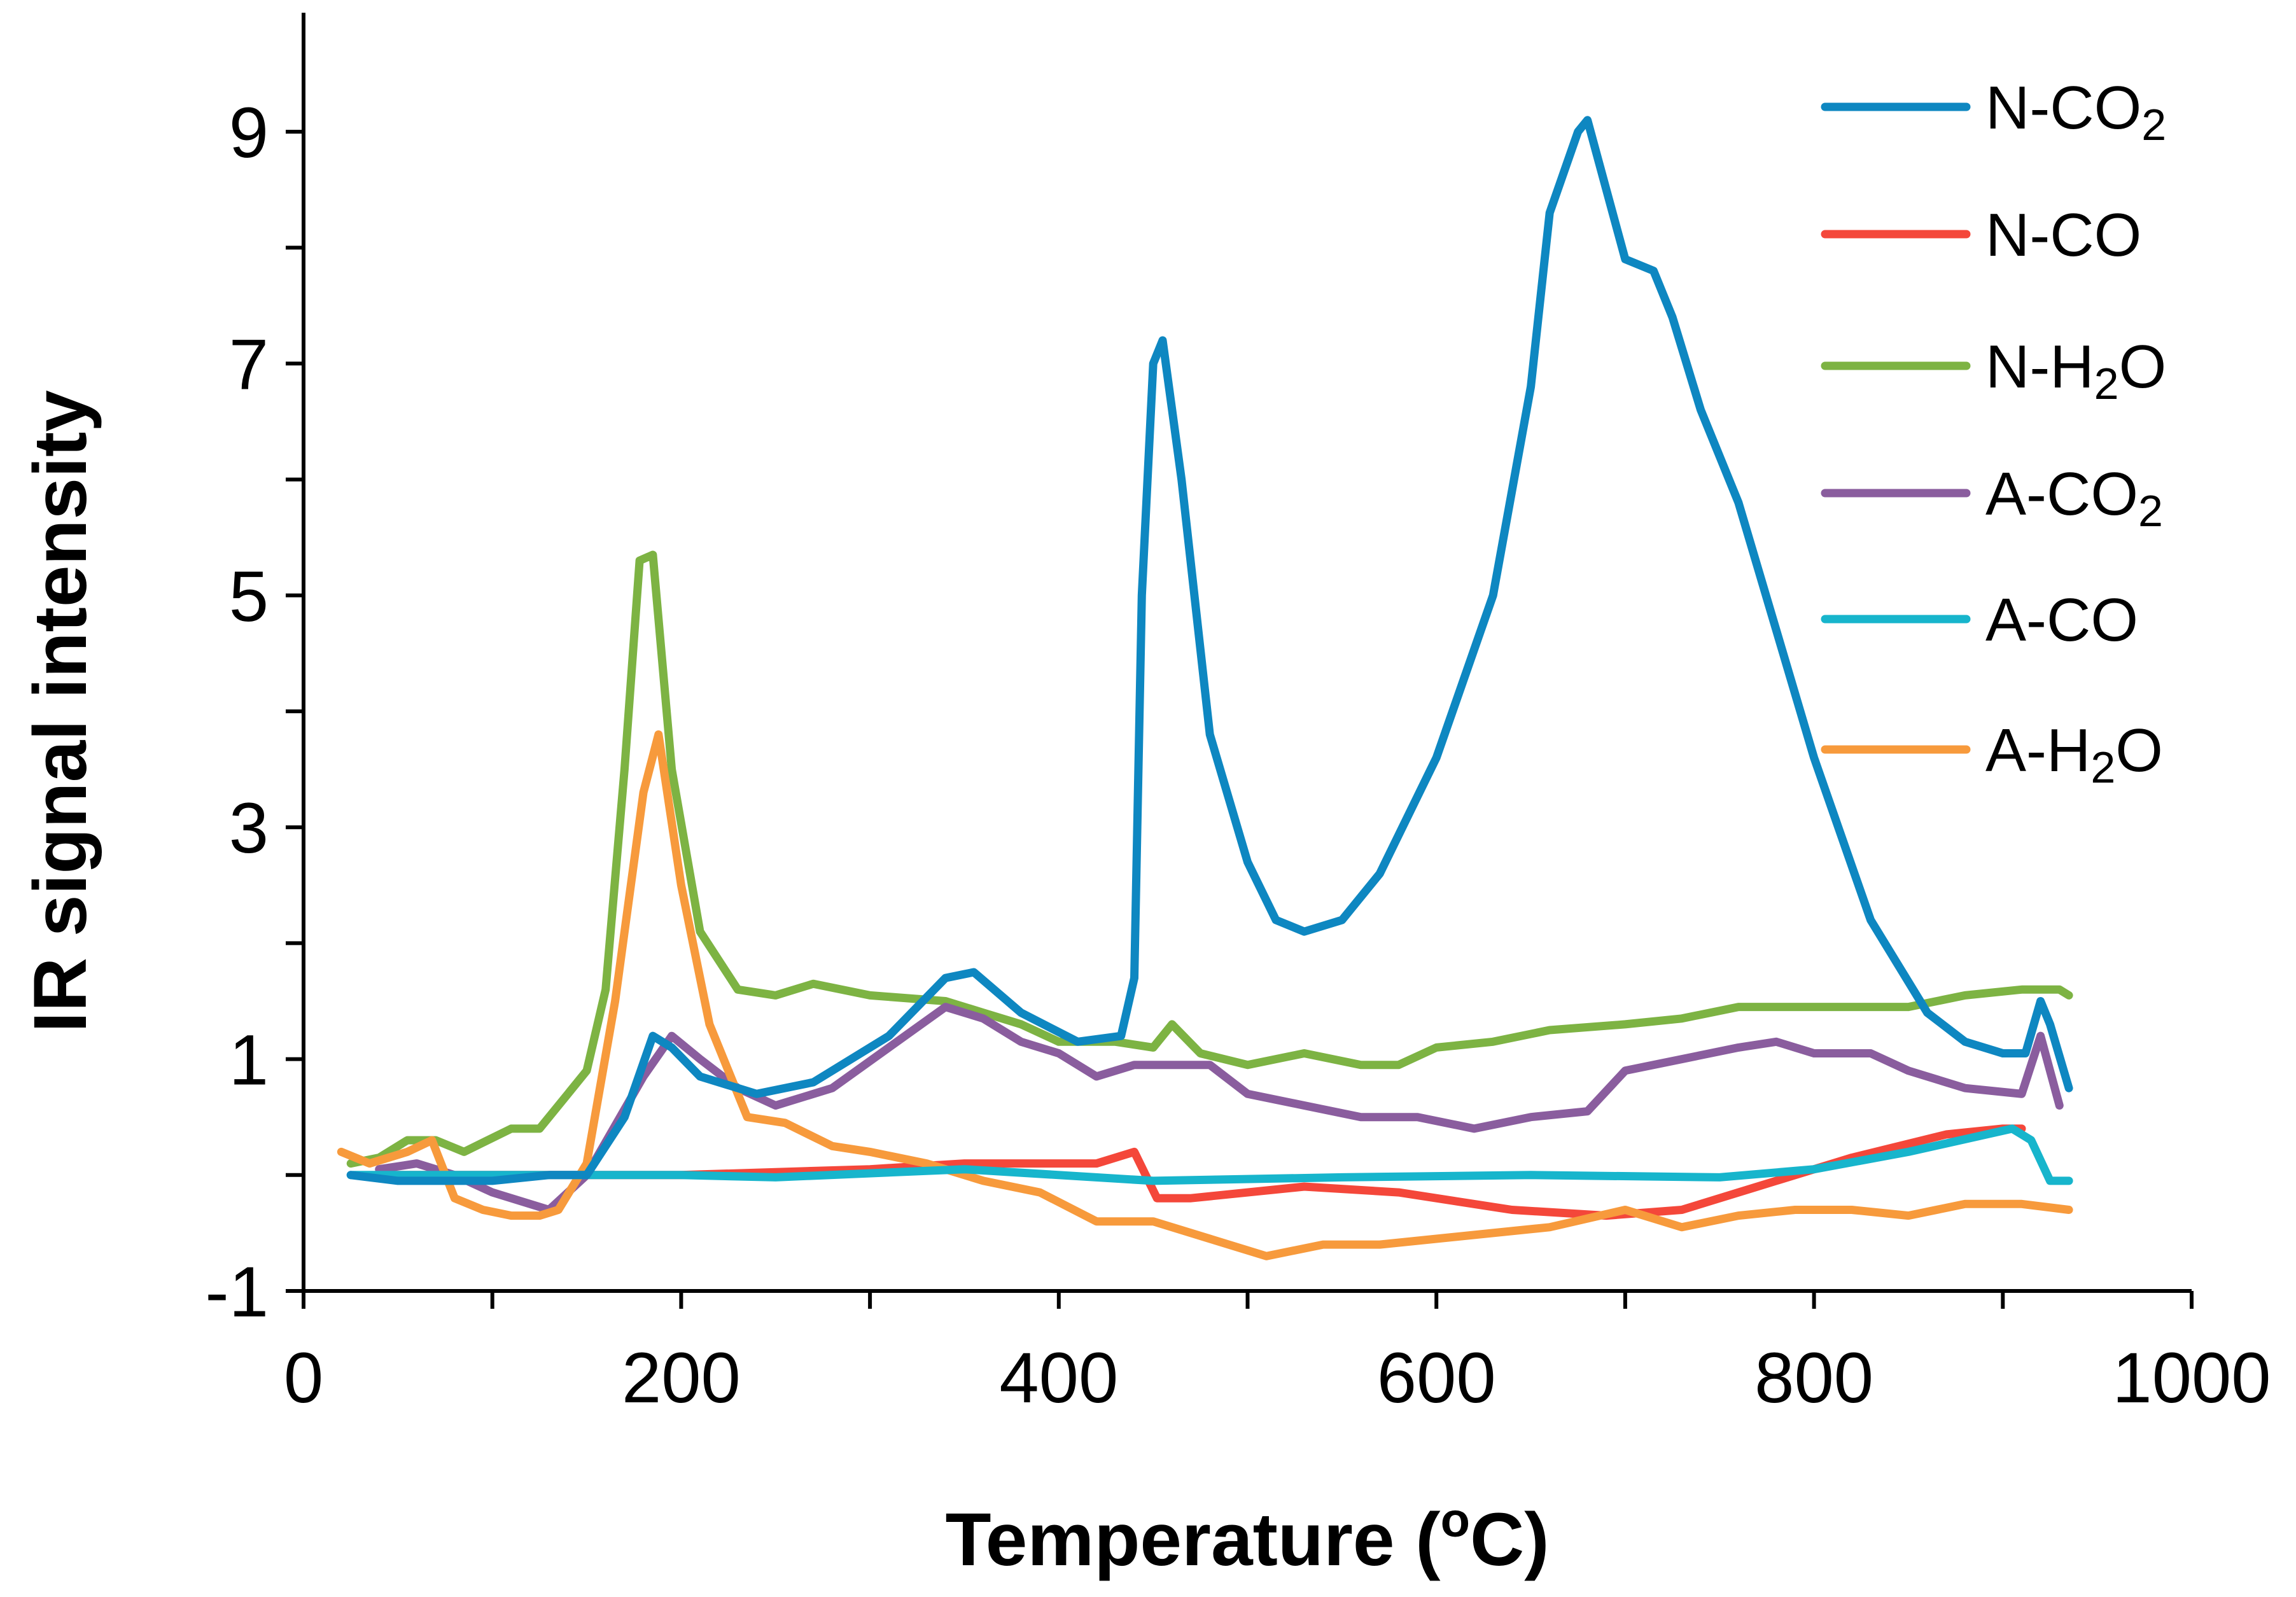 The image size is (2296, 1597). What do you see at coordinates (237, 1292) in the screenshot?
I see `y-tick-label: -1` at bounding box center [237, 1292].